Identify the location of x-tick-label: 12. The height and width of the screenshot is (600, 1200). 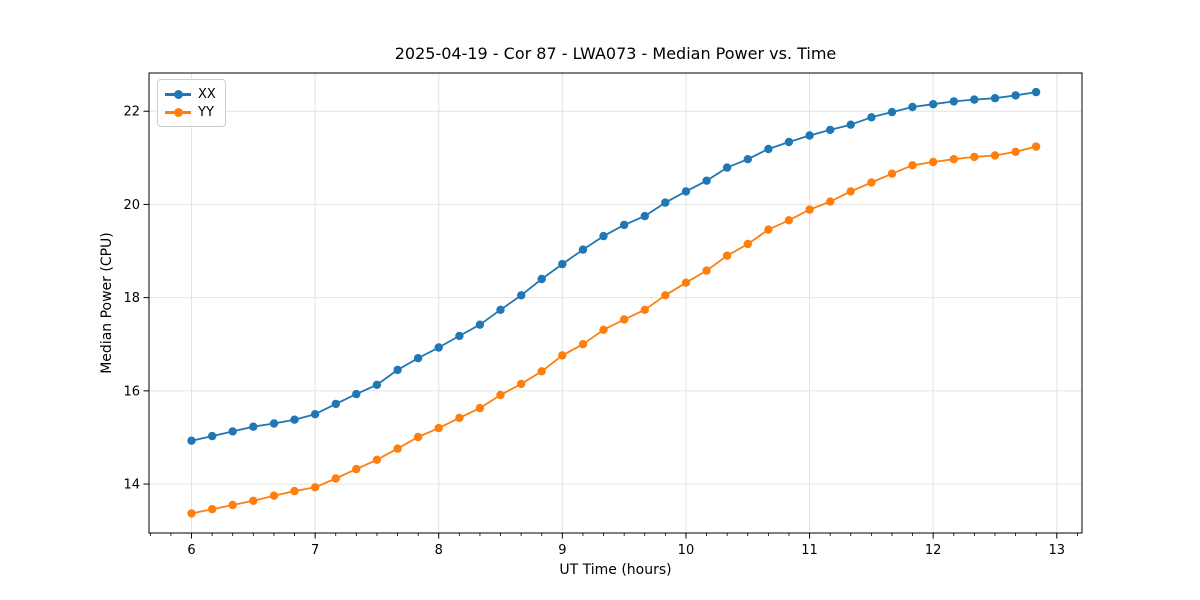
(933, 550).